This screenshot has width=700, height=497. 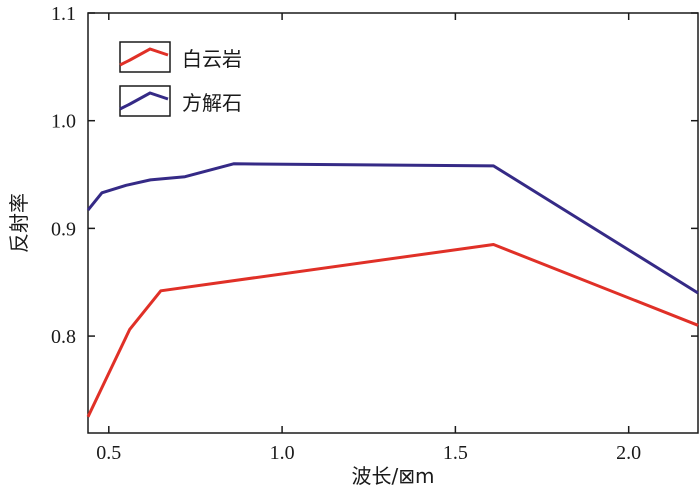 I want to click on legend-label: 白云岩, so click(x=212, y=59).